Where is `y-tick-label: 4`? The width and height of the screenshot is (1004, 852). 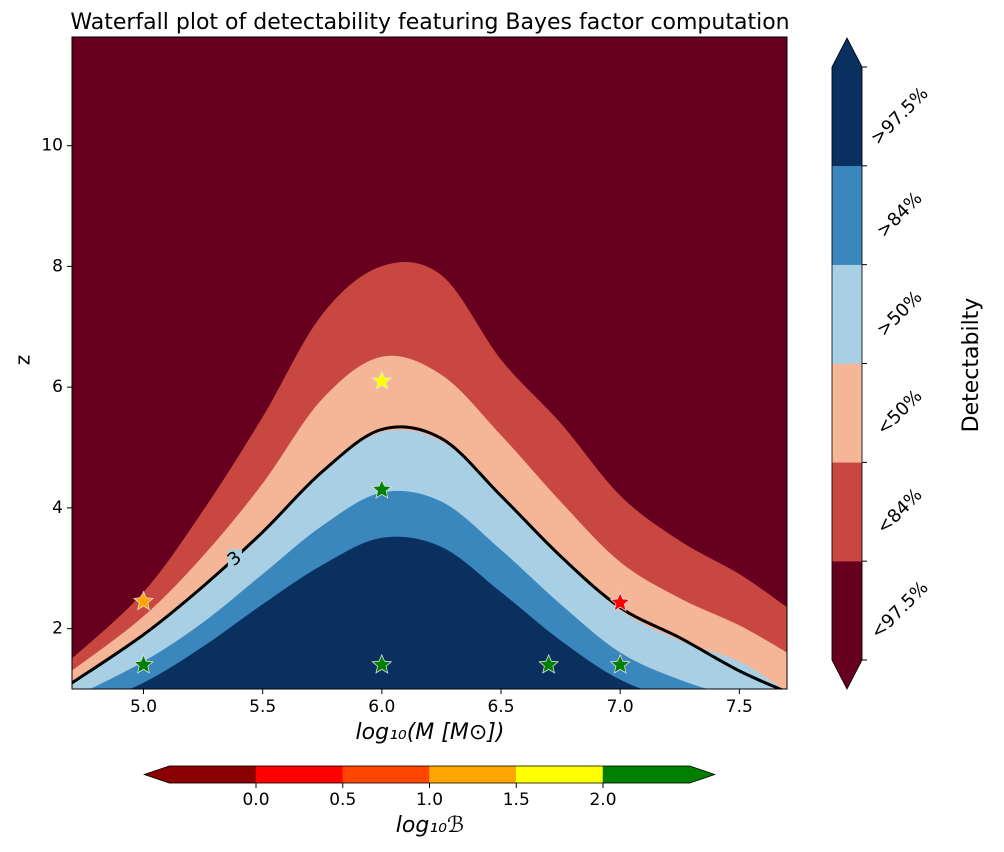 y-tick-label: 4 is located at coordinates (57, 508).